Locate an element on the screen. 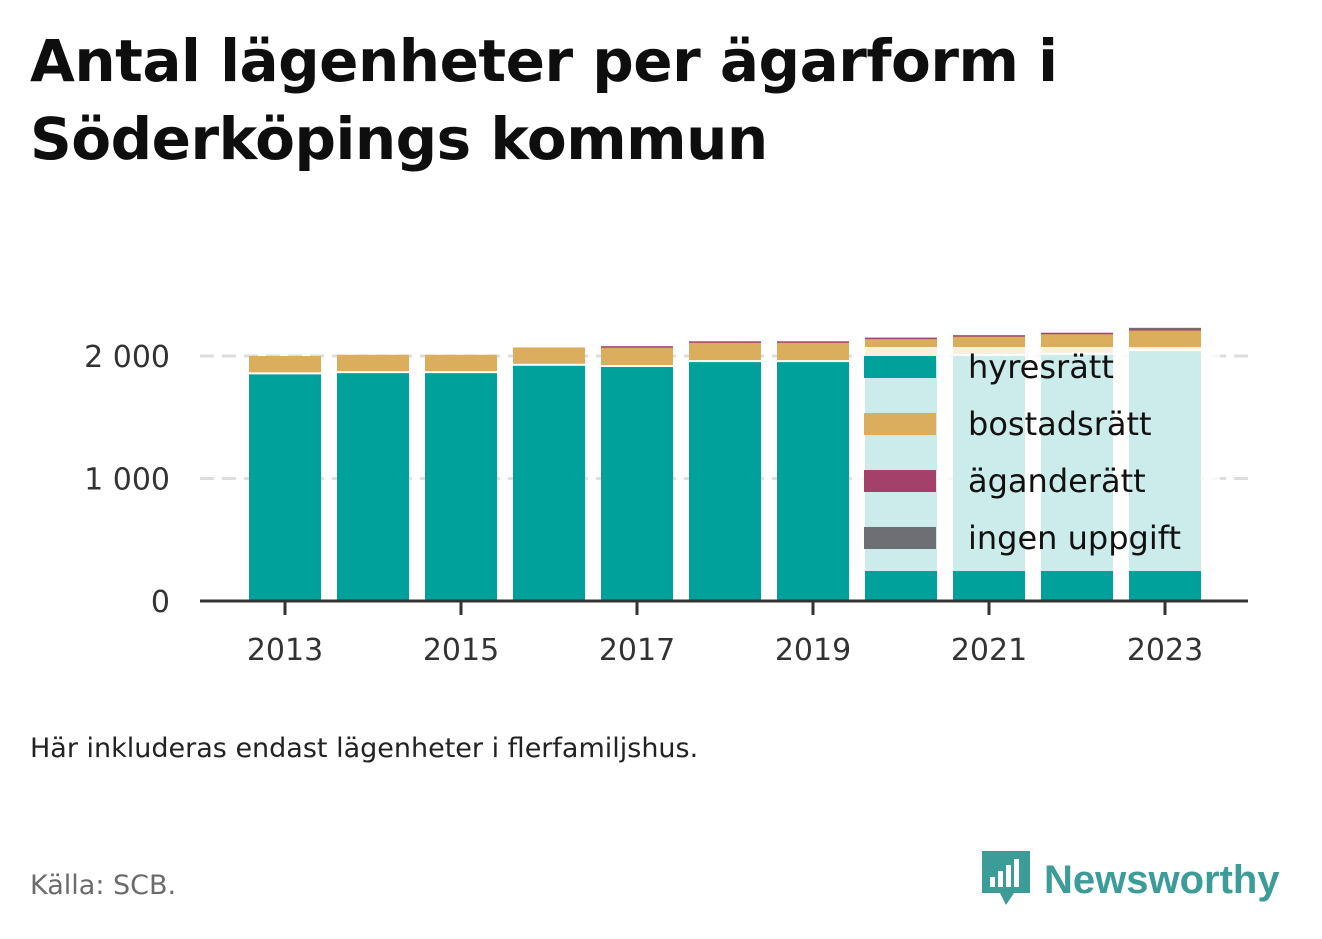 The image size is (1322, 939). x-tick-label: 2017 is located at coordinates (637, 650).